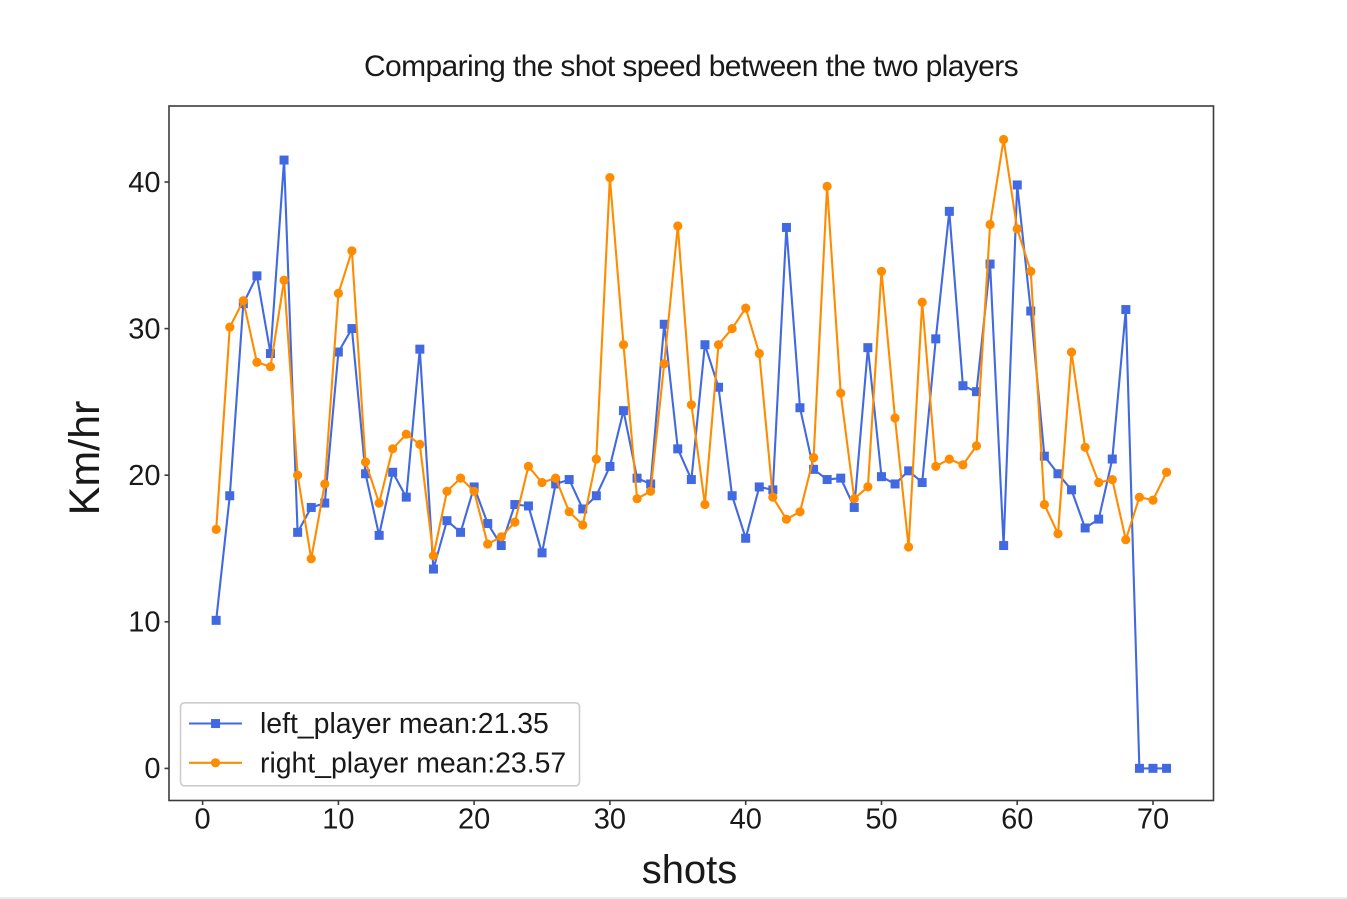  I want to click on svg-text: left_player mean:21.35, so click(404, 724).